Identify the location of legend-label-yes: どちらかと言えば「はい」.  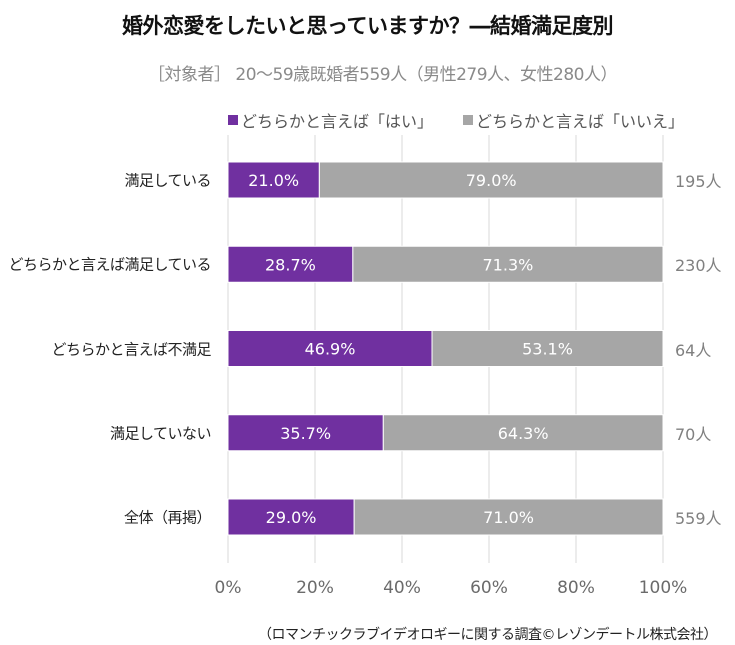
(337, 121).